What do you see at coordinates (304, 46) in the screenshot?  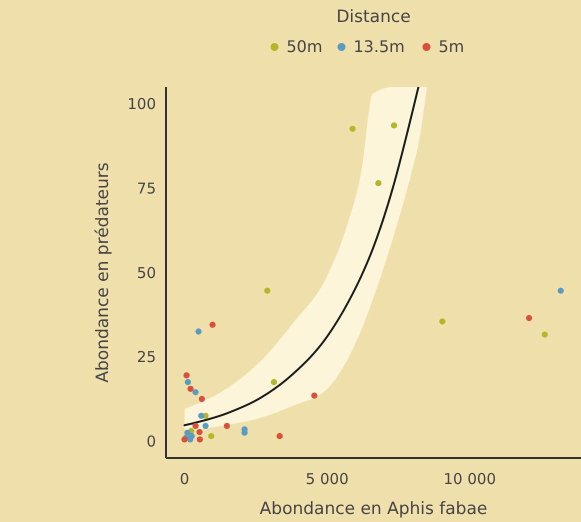 I see `legend-label: 50m` at bounding box center [304, 46].